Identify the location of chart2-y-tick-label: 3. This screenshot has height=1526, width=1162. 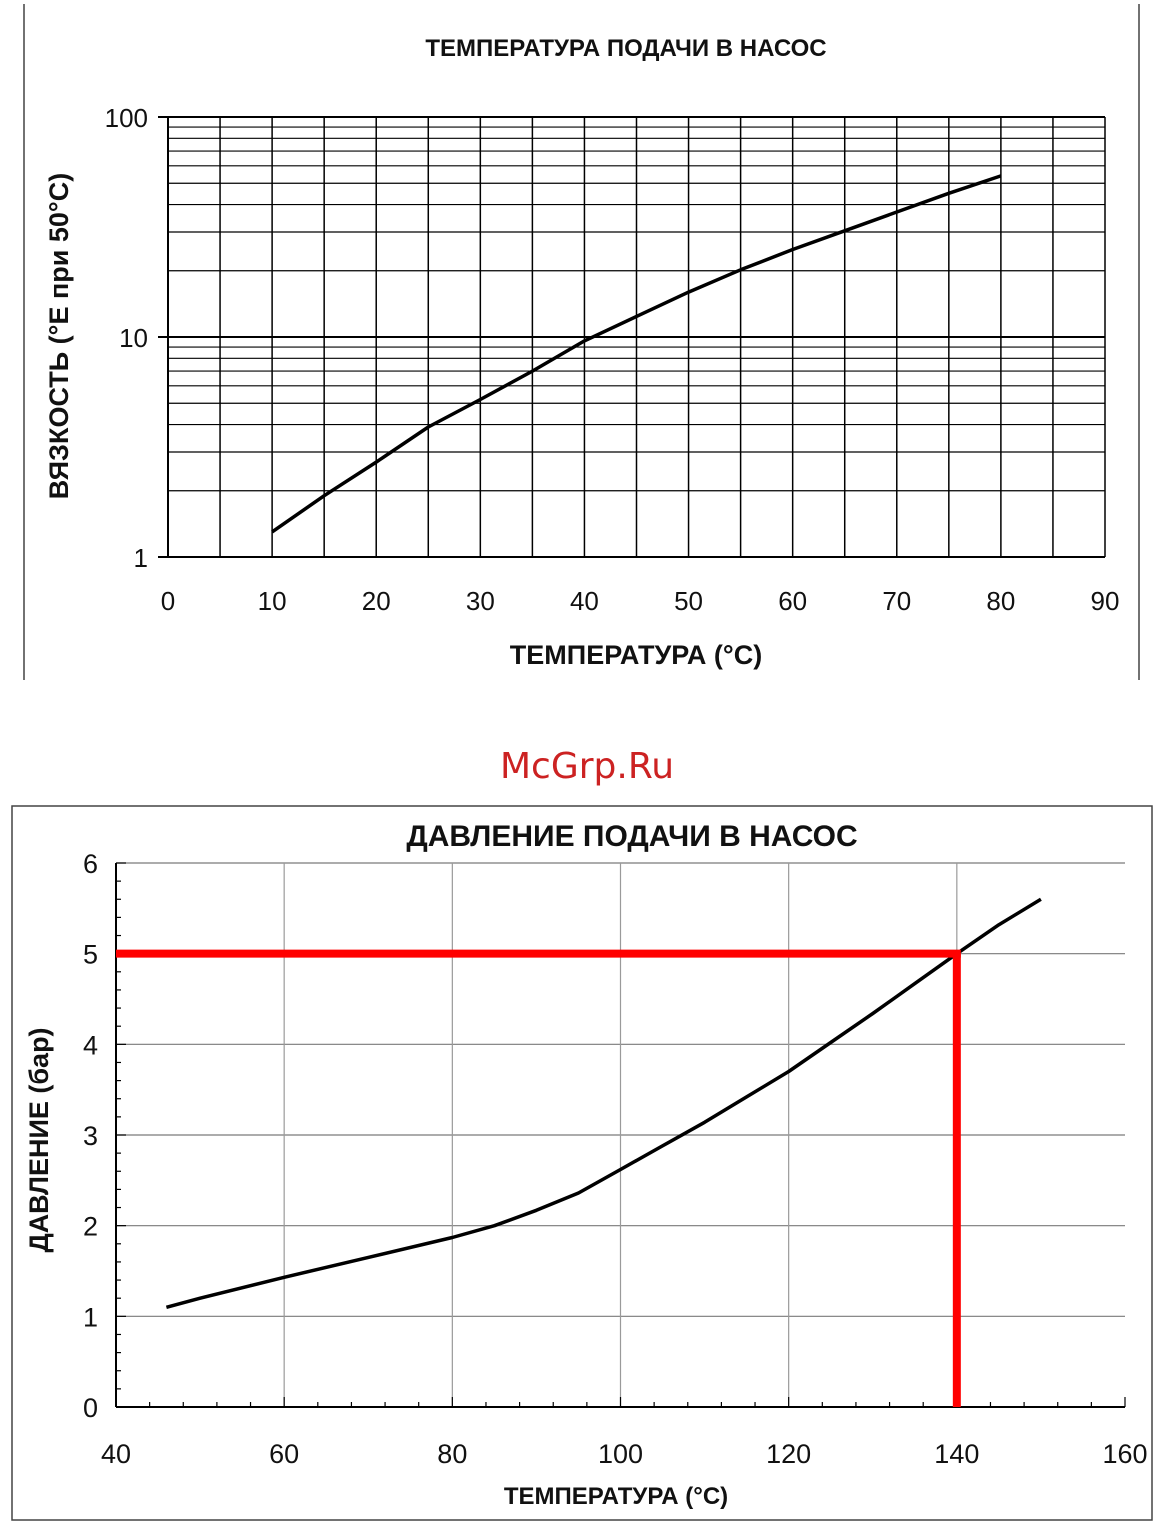
(90, 1136).